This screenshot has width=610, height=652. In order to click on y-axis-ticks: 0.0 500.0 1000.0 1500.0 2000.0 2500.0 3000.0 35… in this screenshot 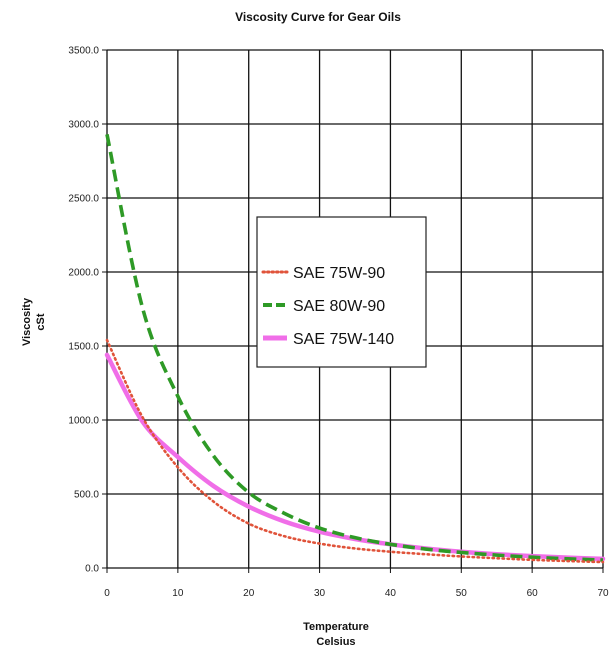, I will do `click(87, 310)`.